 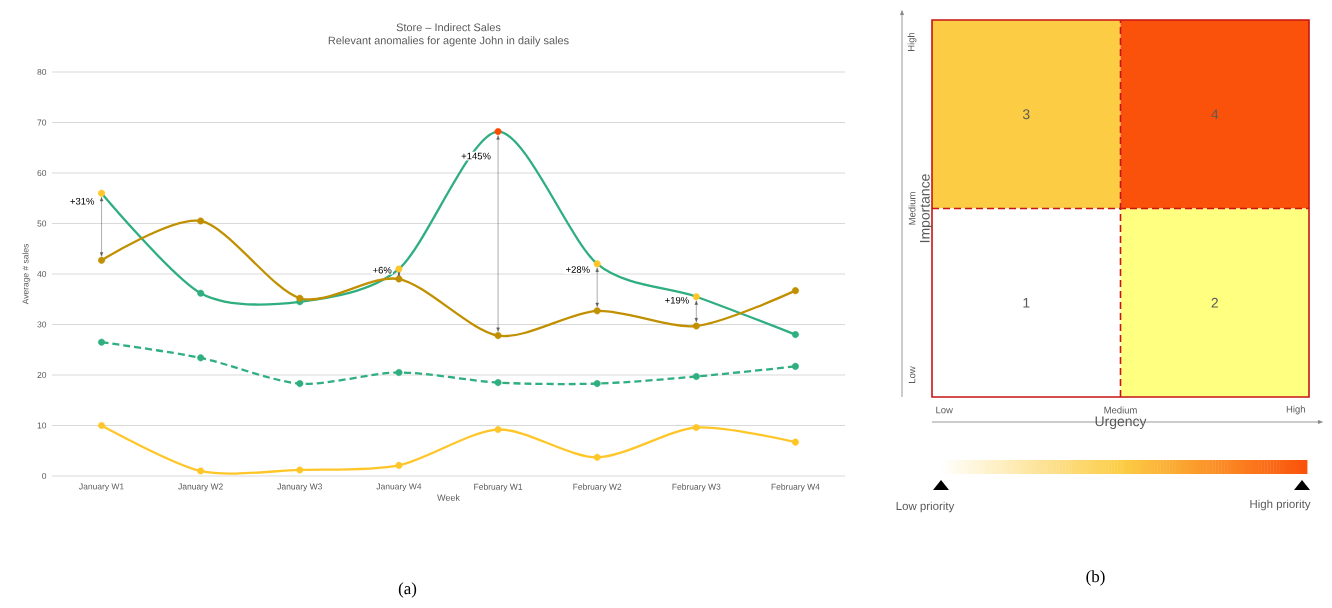 What do you see at coordinates (300, 487) in the screenshot?
I see `x-tick-label: January W3` at bounding box center [300, 487].